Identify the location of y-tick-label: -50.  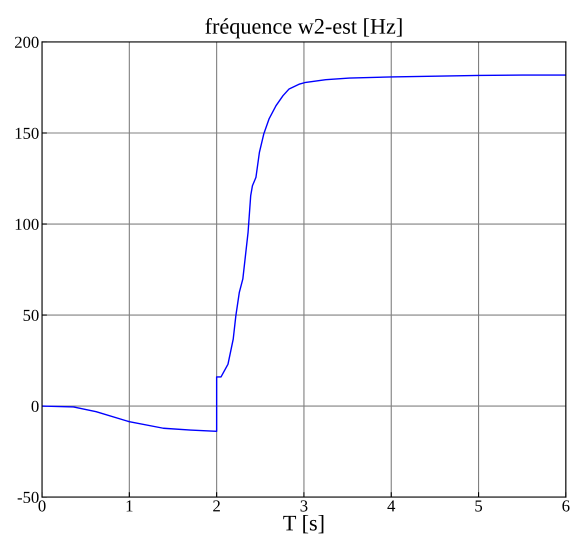
(28, 498).